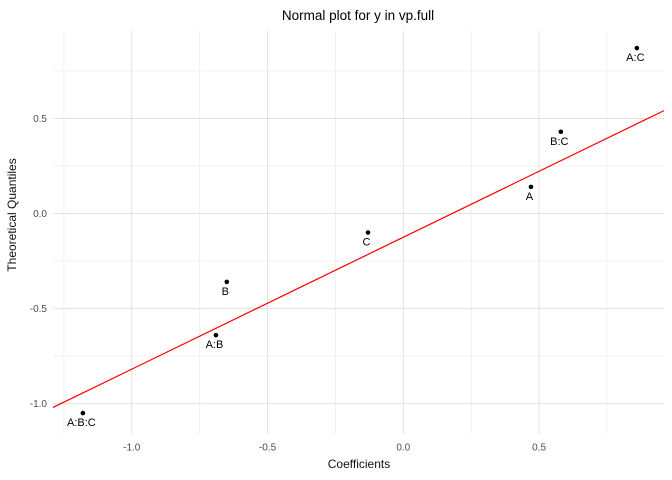  Describe the element at coordinates (215, 345) in the screenshot. I see `data-point-label: A:B` at that location.